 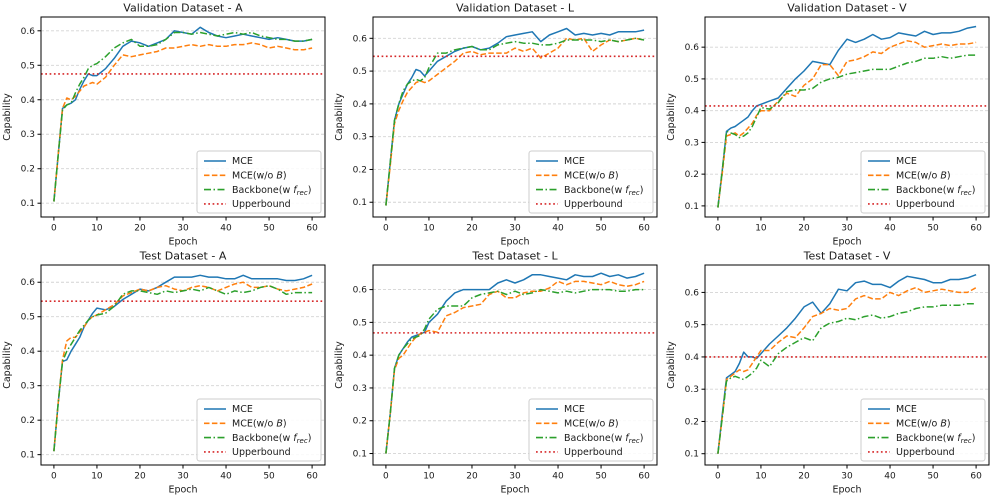 I want to click on series-line-mce_wo_b, so click(x=183, y=122).